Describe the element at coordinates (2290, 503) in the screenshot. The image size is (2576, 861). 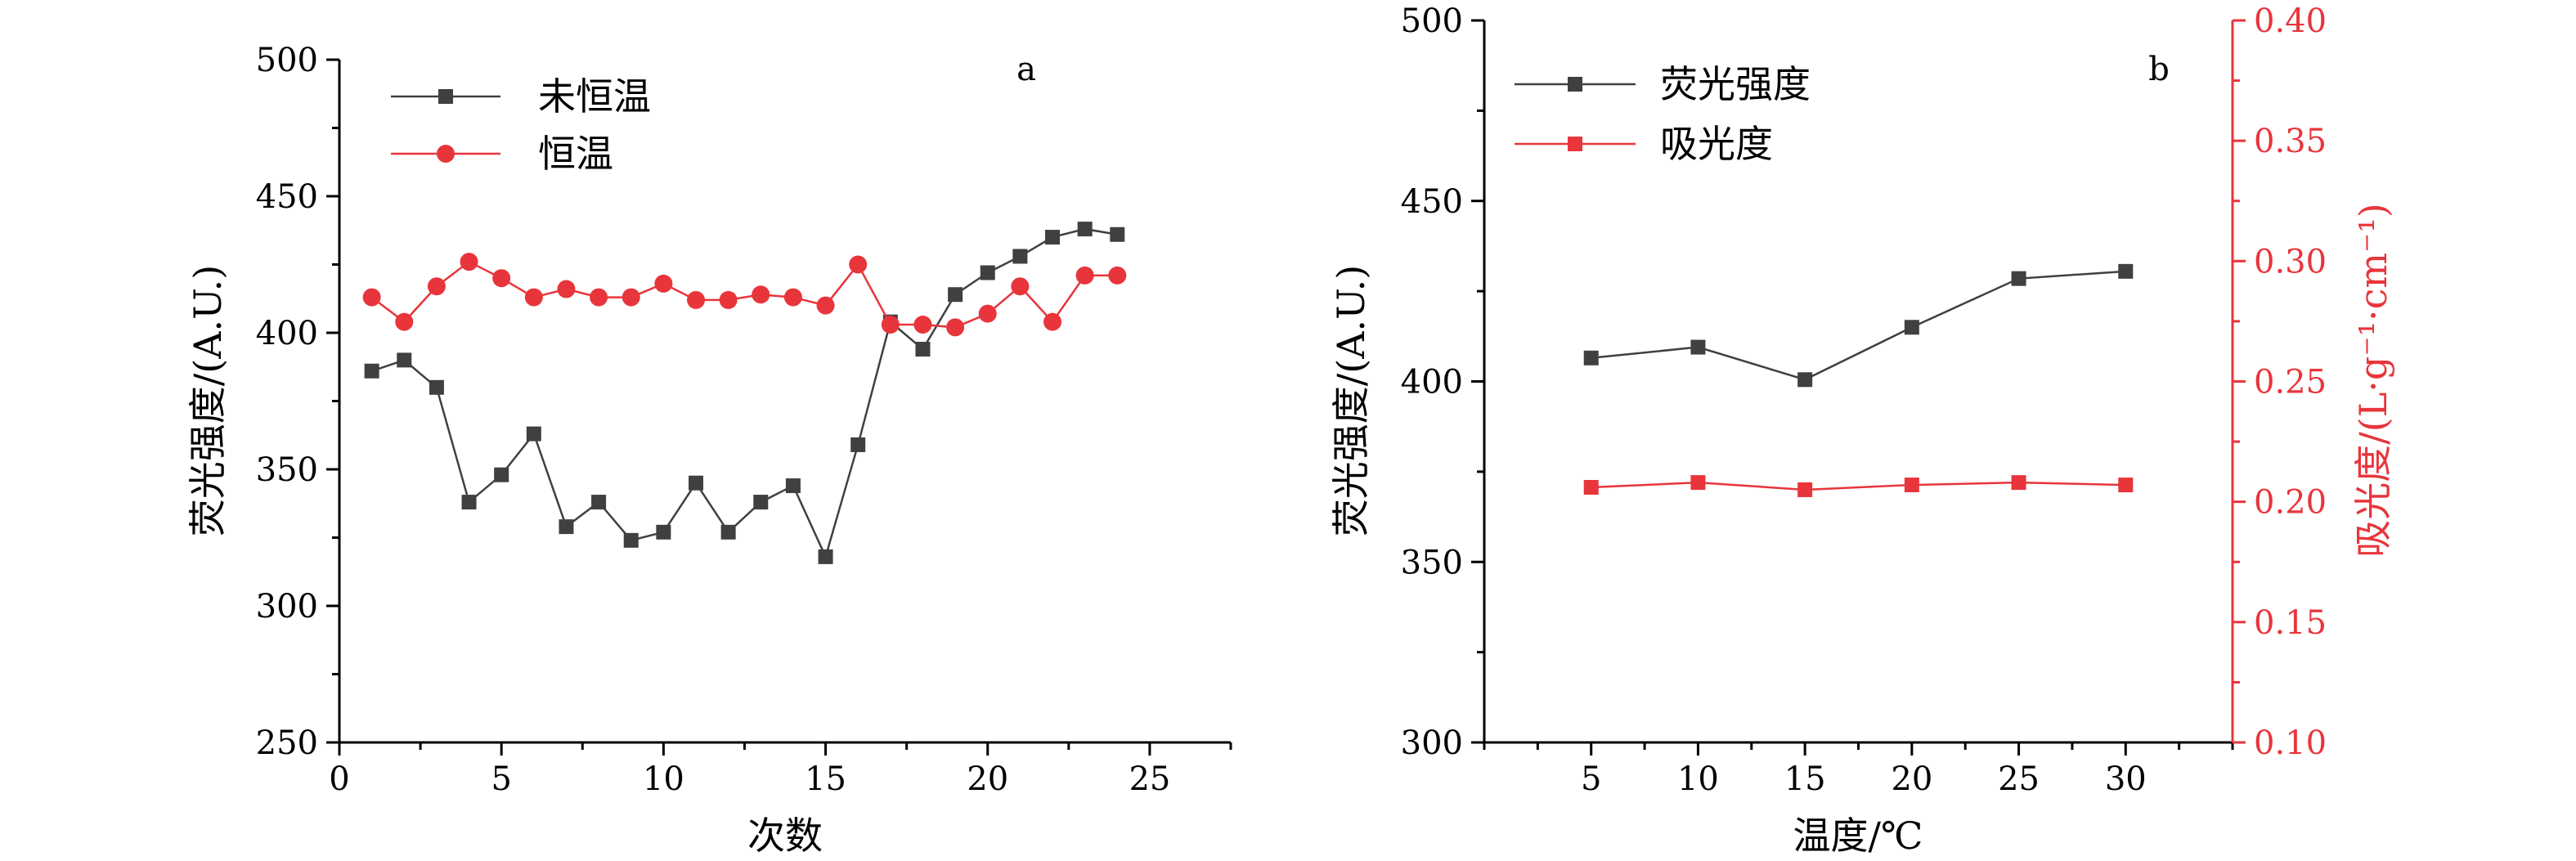
I see `y2-tick-label: 0.20` at that location.